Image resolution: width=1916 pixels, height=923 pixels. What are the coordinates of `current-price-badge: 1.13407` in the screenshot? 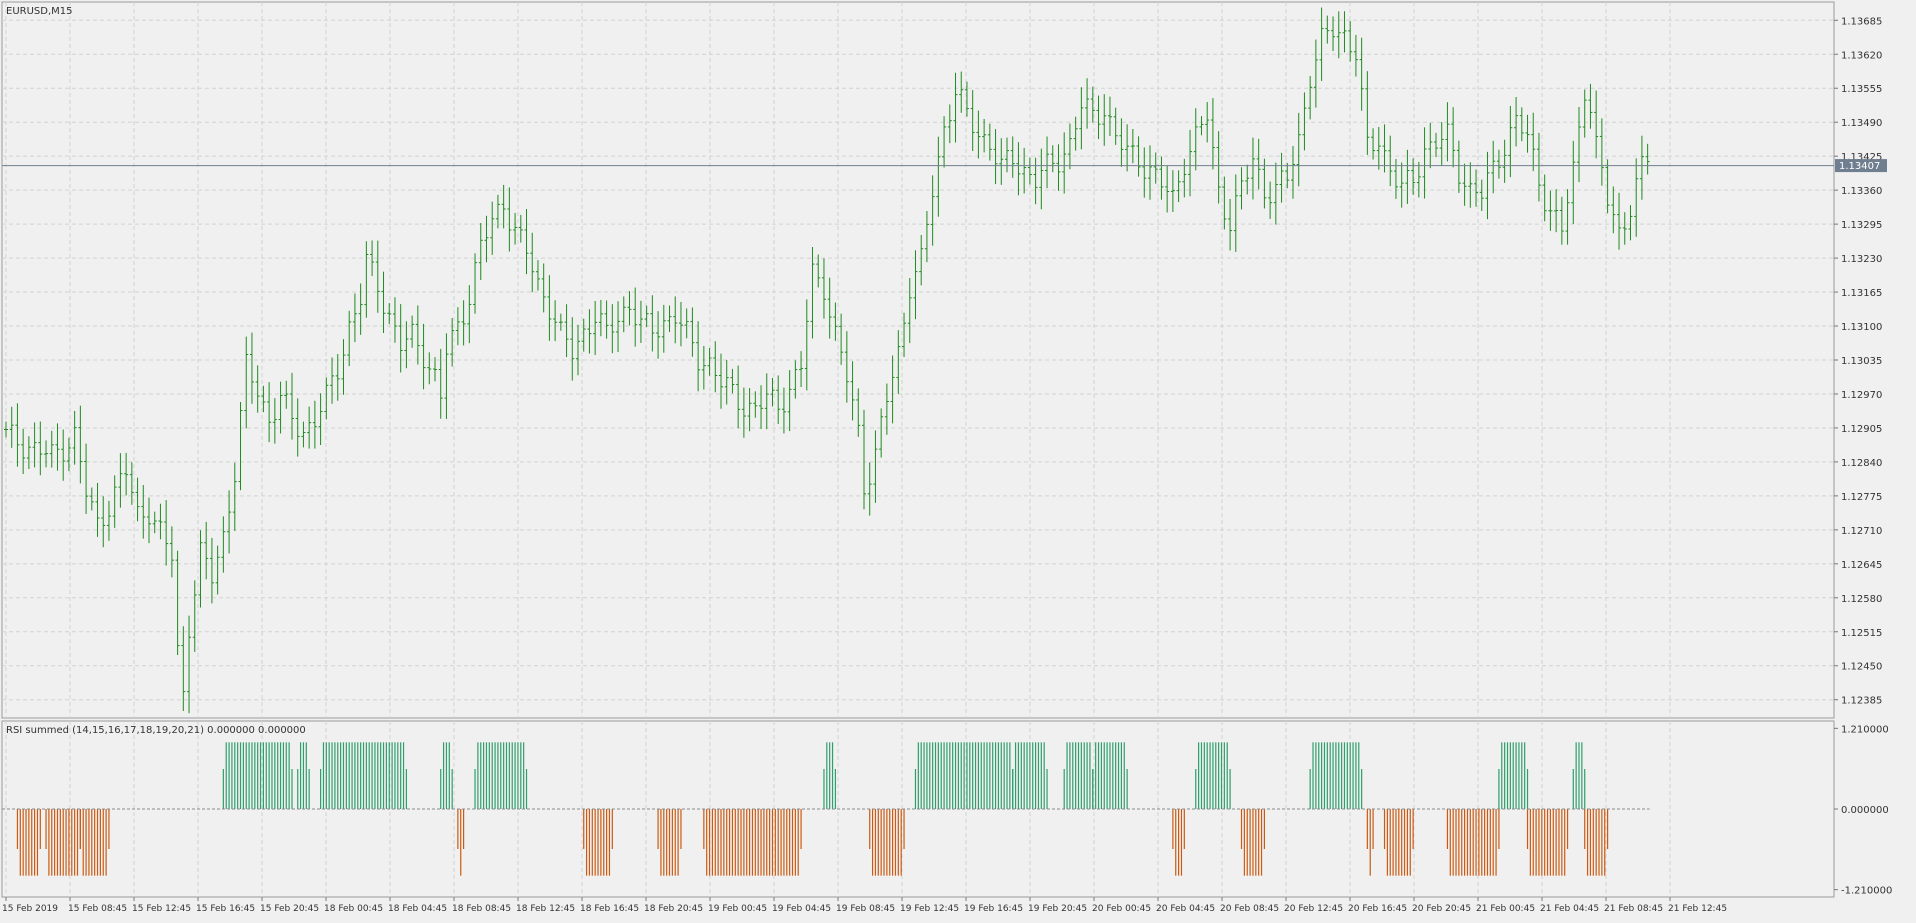 It's located at (1861, 166).